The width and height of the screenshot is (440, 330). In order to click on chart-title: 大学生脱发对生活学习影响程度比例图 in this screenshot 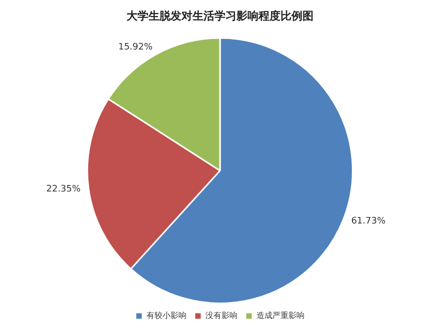, I will do `click(220, 15)`.